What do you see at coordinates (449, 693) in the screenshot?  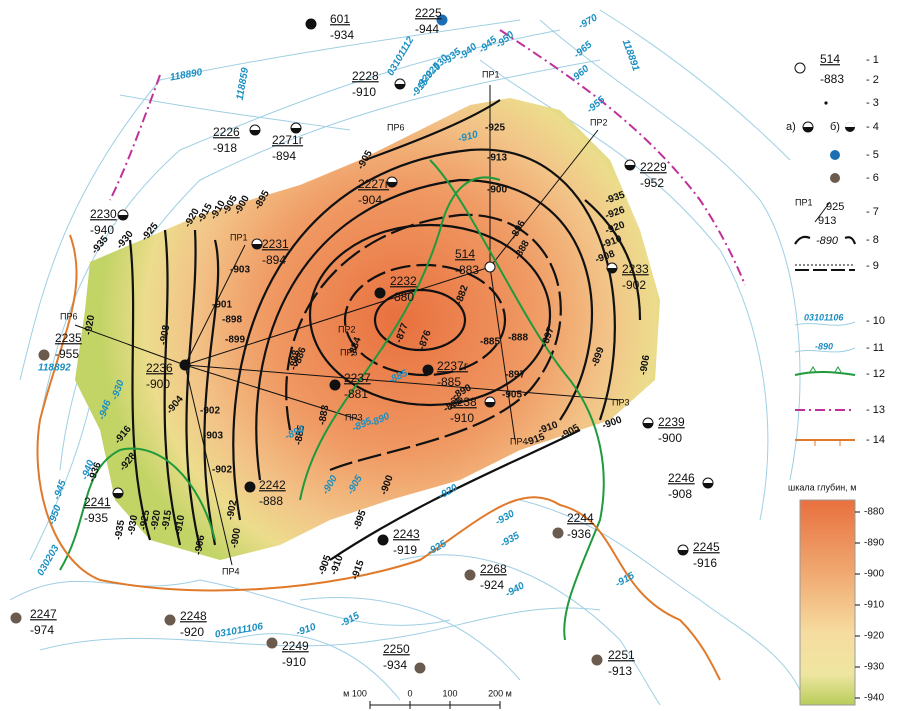 I see `scale-label: 100` at bounding box center [449, 693].